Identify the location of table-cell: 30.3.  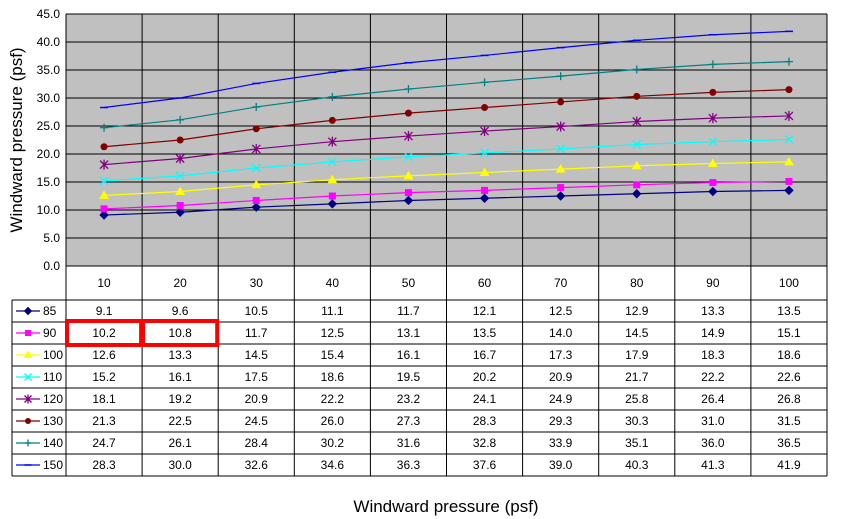
(637, 421).